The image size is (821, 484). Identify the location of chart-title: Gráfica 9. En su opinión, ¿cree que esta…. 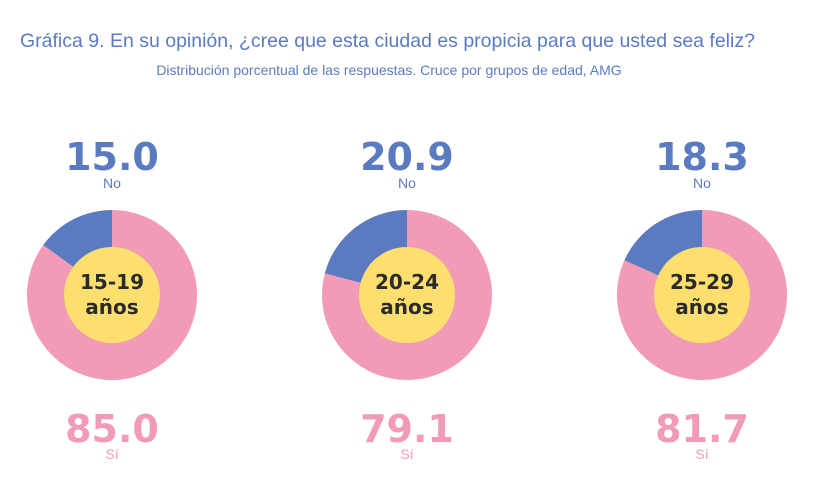
(387, 41).